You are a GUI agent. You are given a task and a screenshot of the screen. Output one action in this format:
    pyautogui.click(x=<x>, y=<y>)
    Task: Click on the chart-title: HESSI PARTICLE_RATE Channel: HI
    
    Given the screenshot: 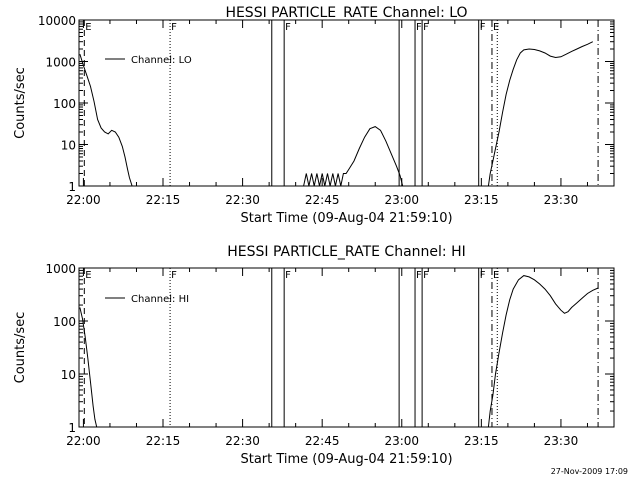 What is the action you would take?
    pyautogui.click(x=346, y=252)
    